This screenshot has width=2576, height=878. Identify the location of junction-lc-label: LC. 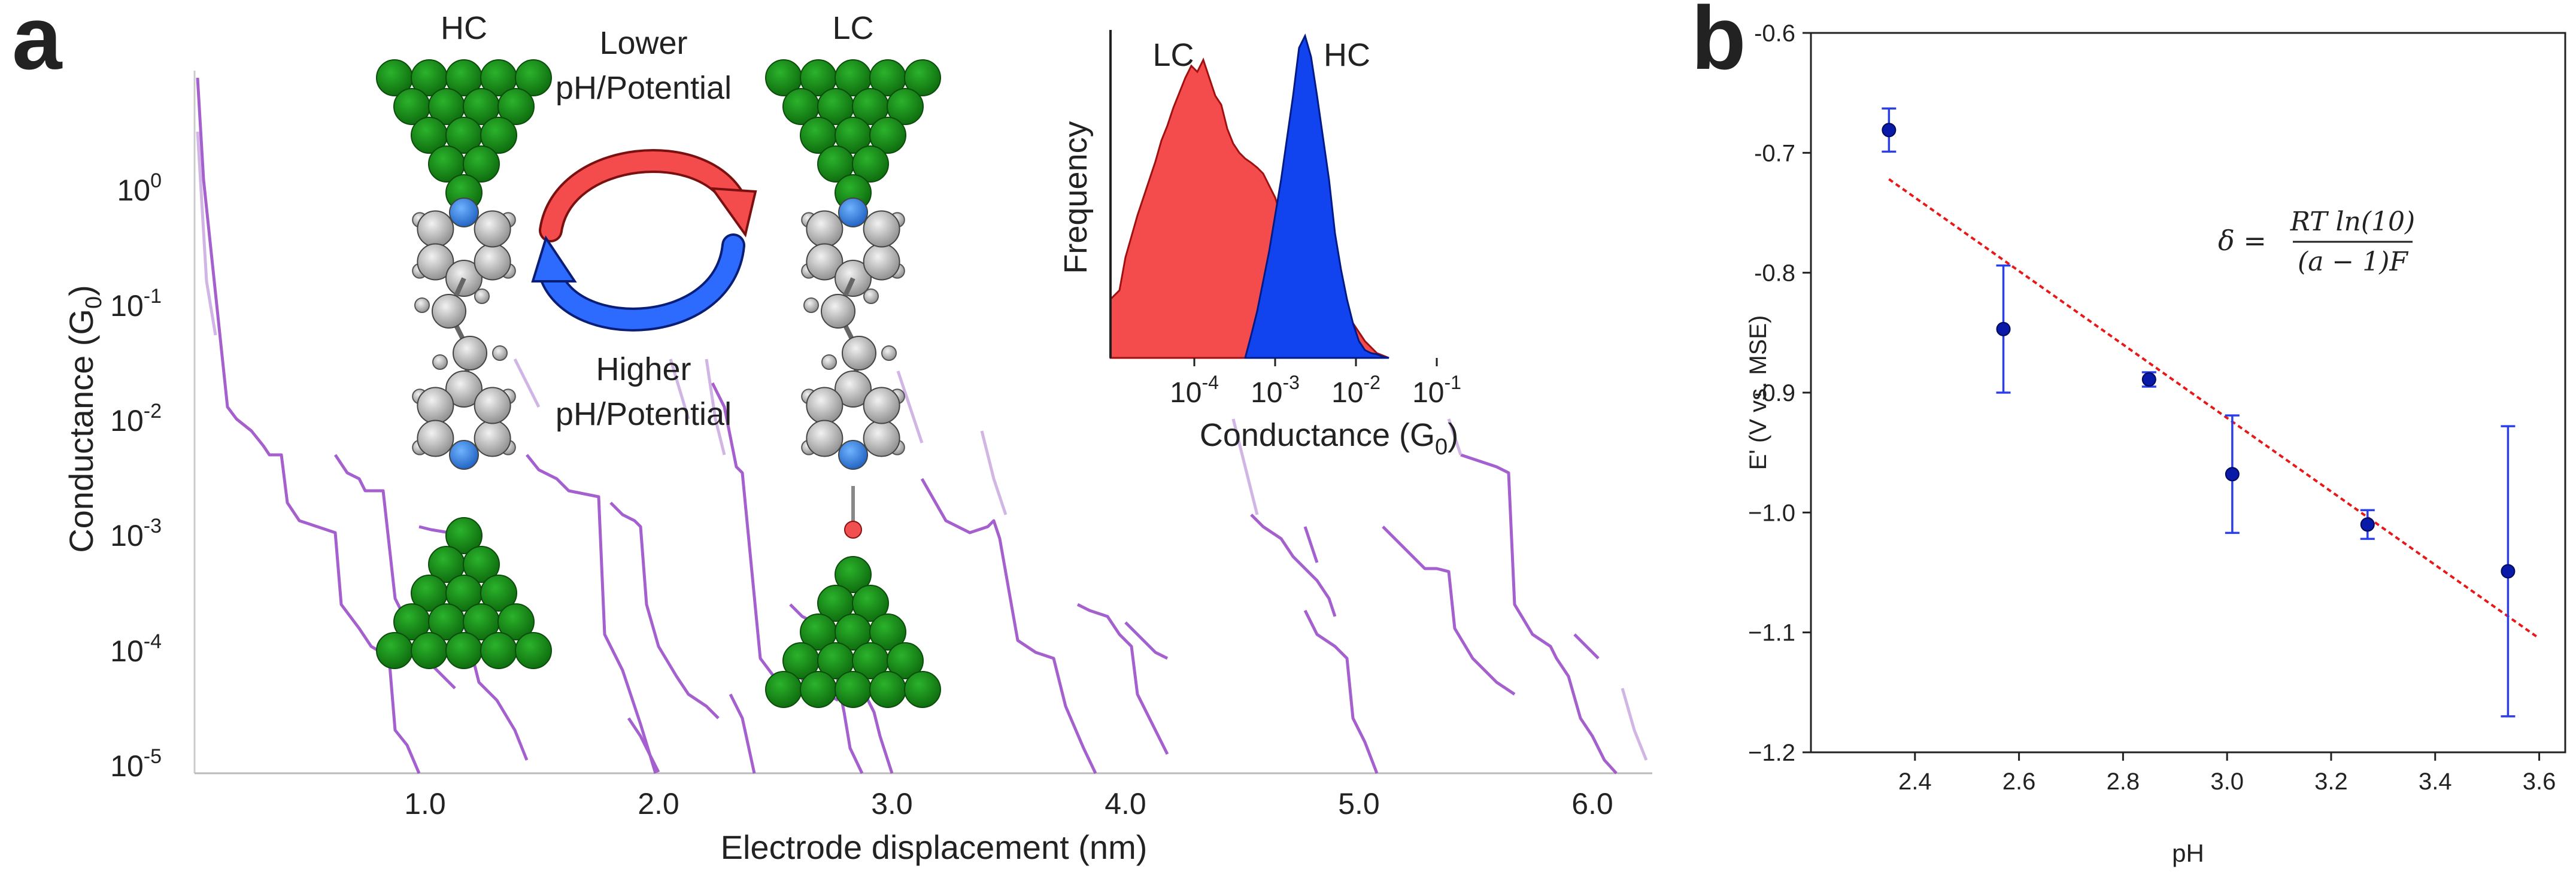
(852, 28).